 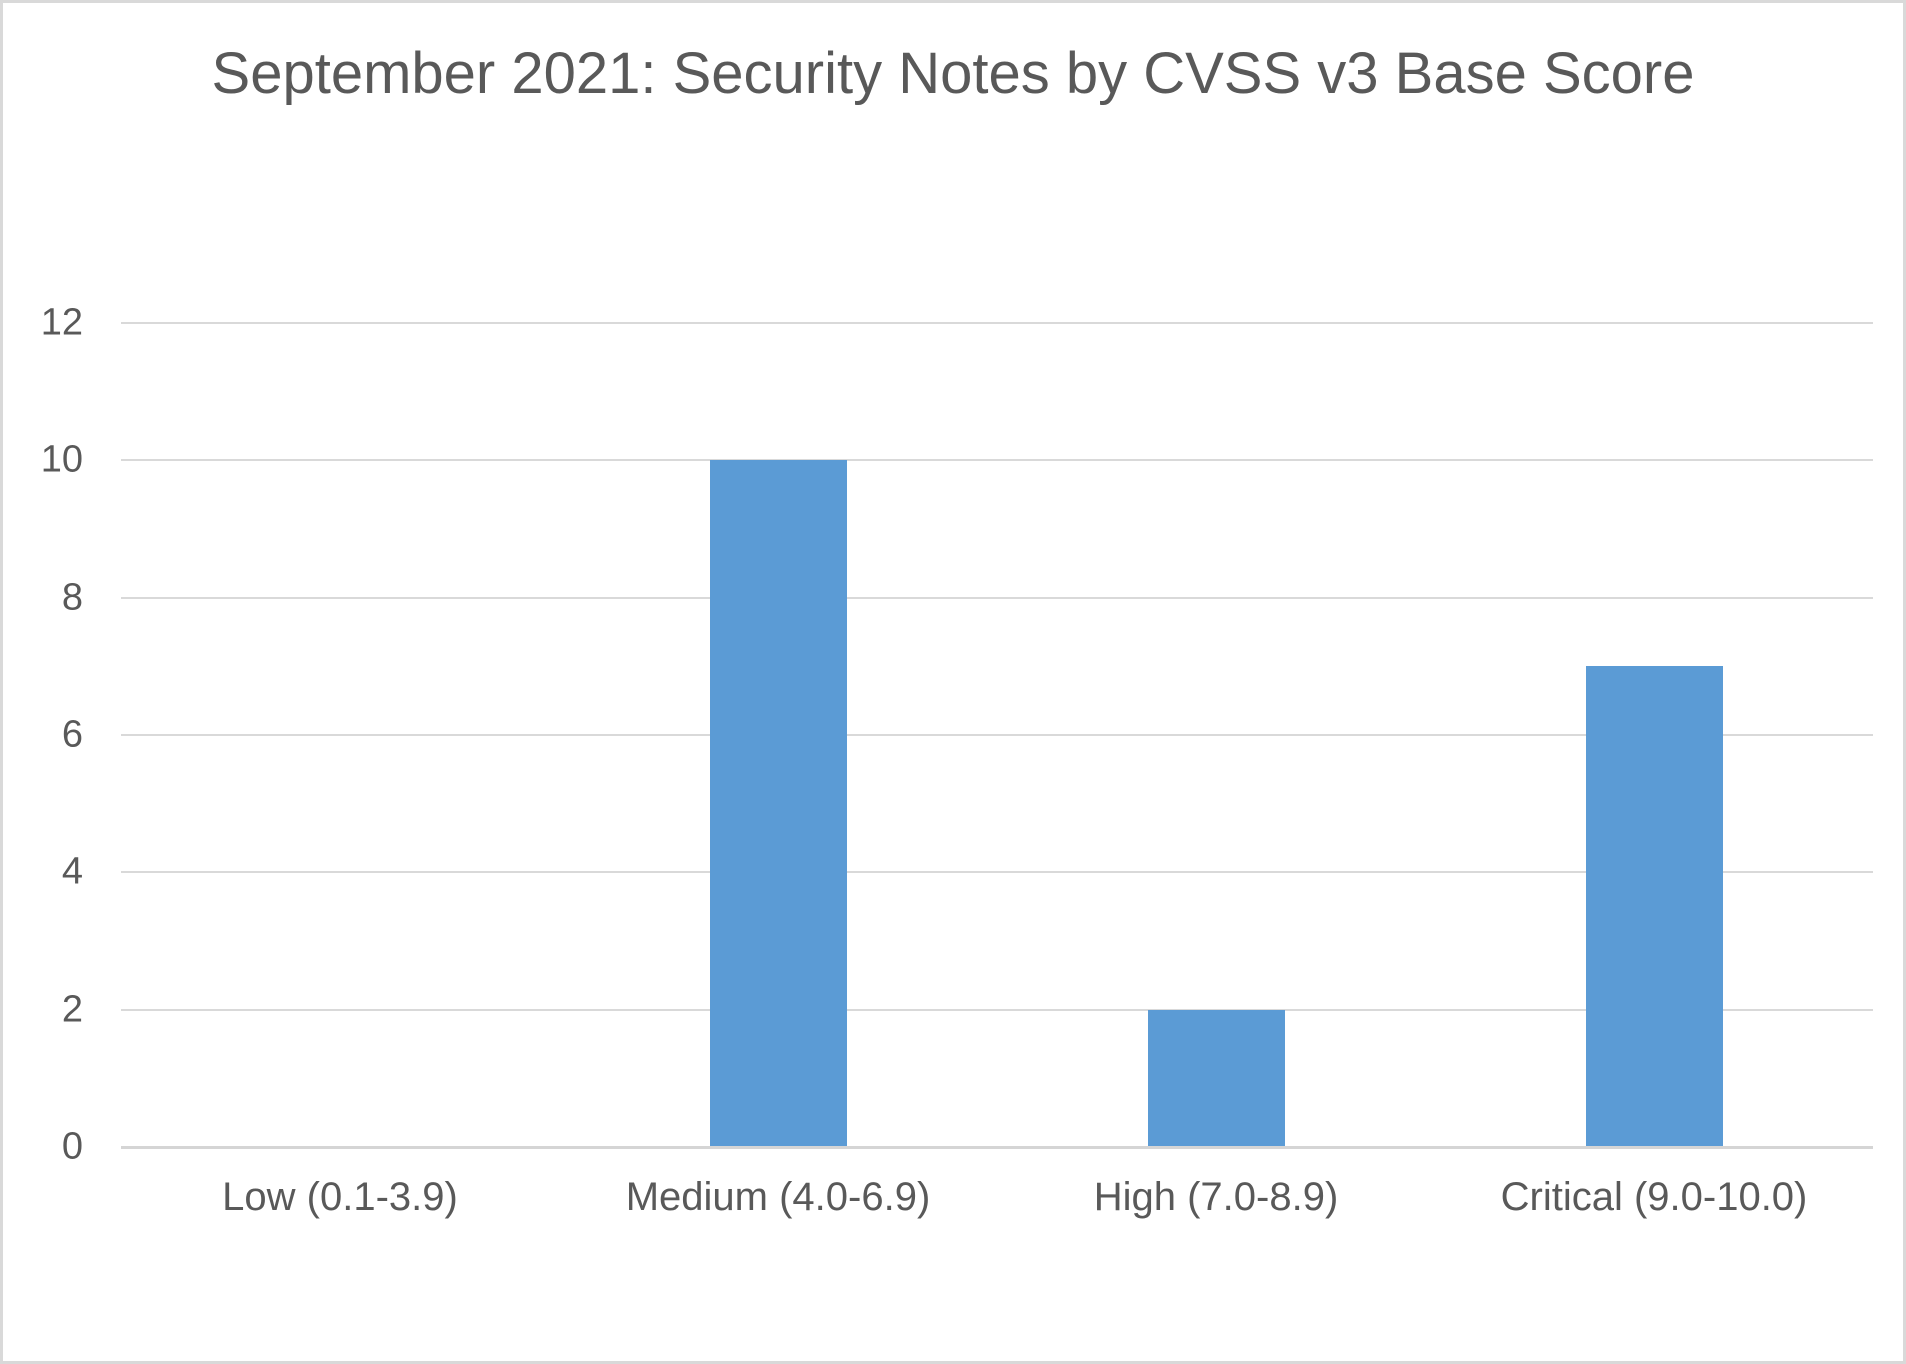 I want to click on x-category-label: Low (0.1-3.9), so click(x=340, y=1197).